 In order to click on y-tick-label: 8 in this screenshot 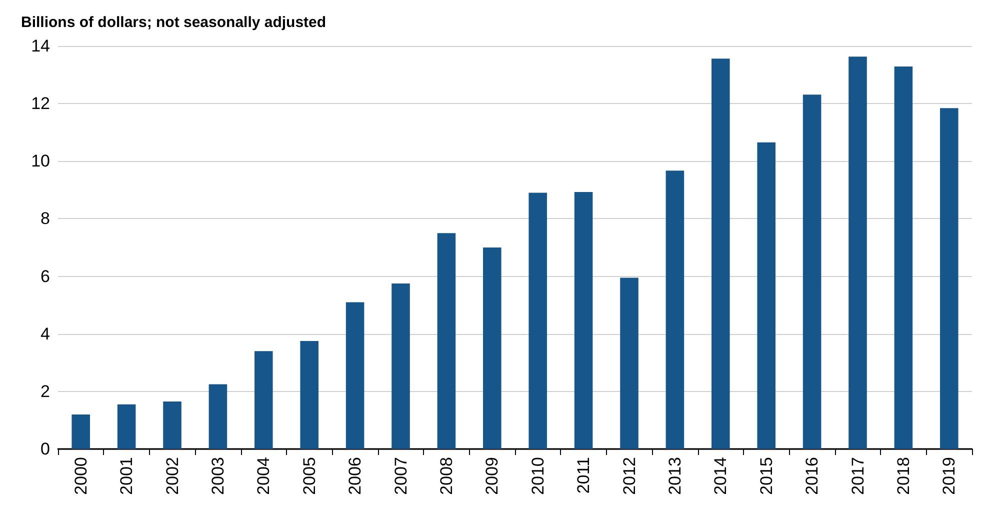, I will do `click(45, 218)`.